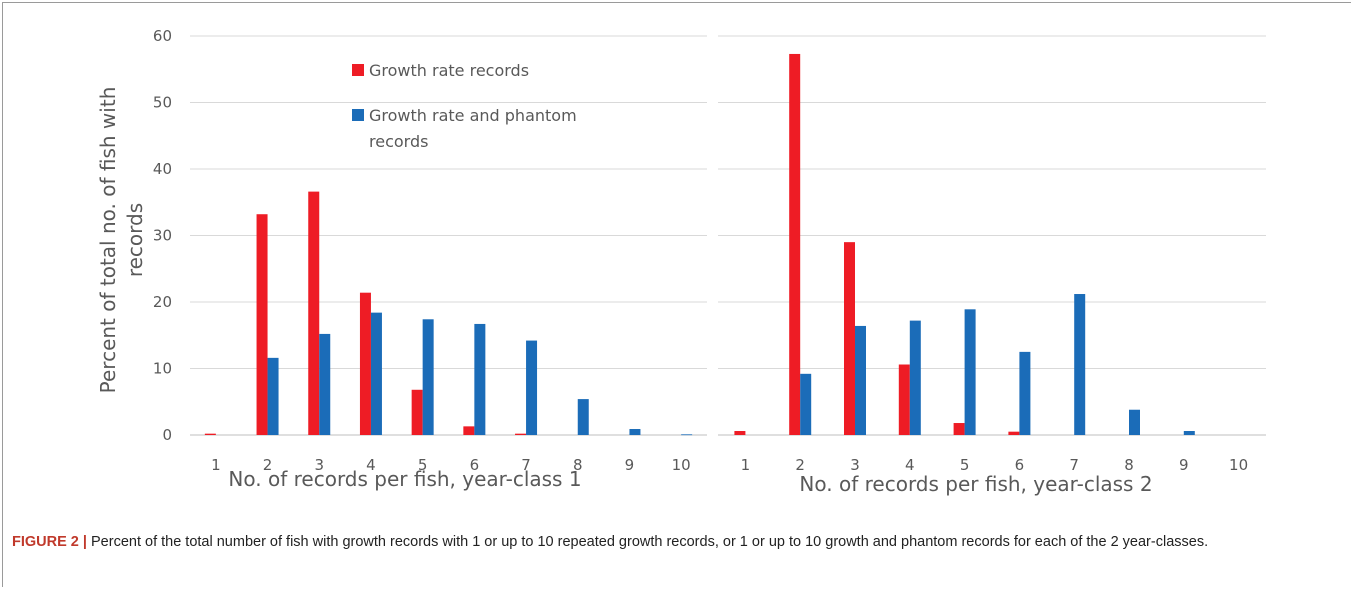  What do you see at coordinates (162, 36) in the screenshot?
I see `y-tick-label: 60` at bounding box center [162, 36].